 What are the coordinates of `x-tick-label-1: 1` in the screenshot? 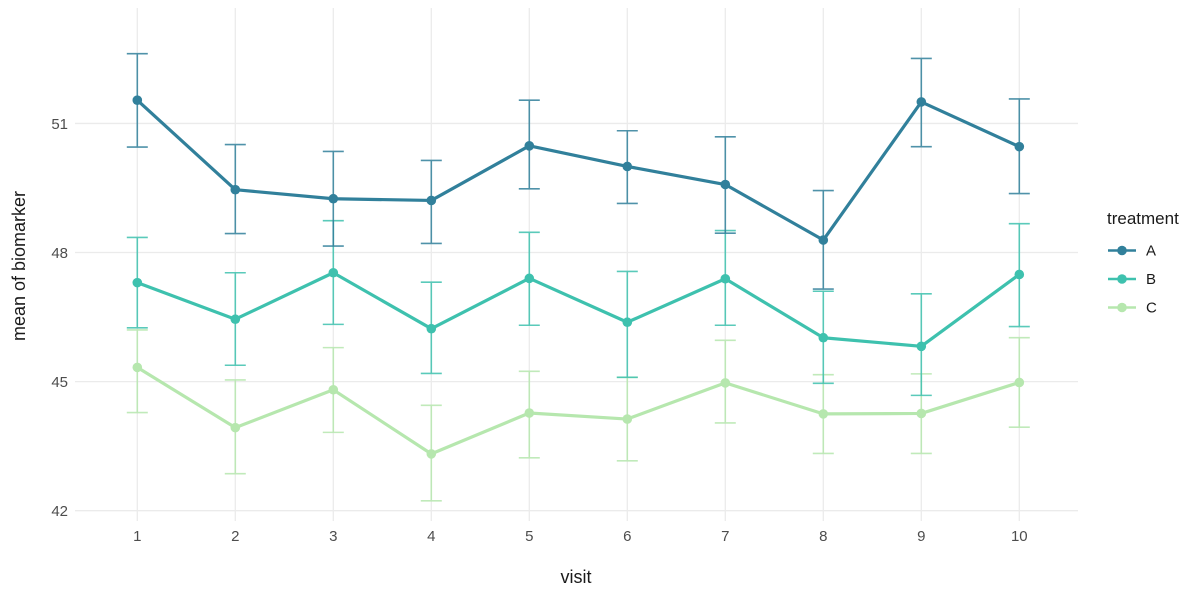 It's located at (137, 536).